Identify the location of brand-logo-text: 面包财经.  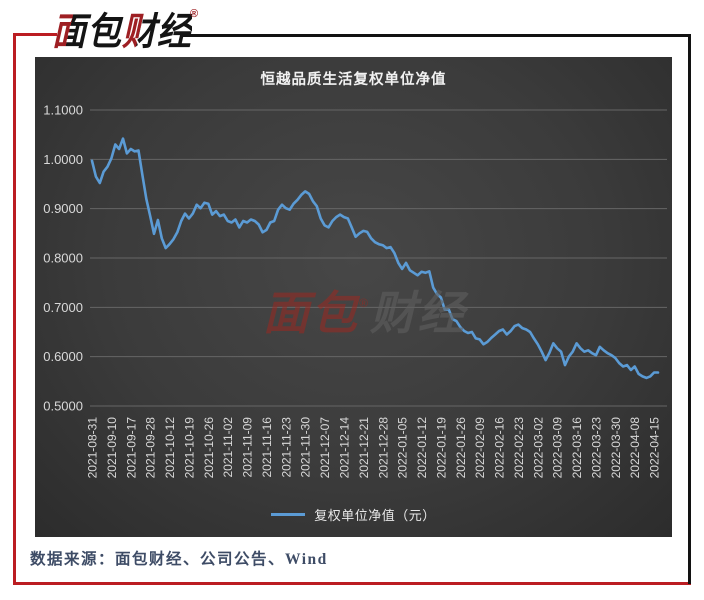
(122, 28).